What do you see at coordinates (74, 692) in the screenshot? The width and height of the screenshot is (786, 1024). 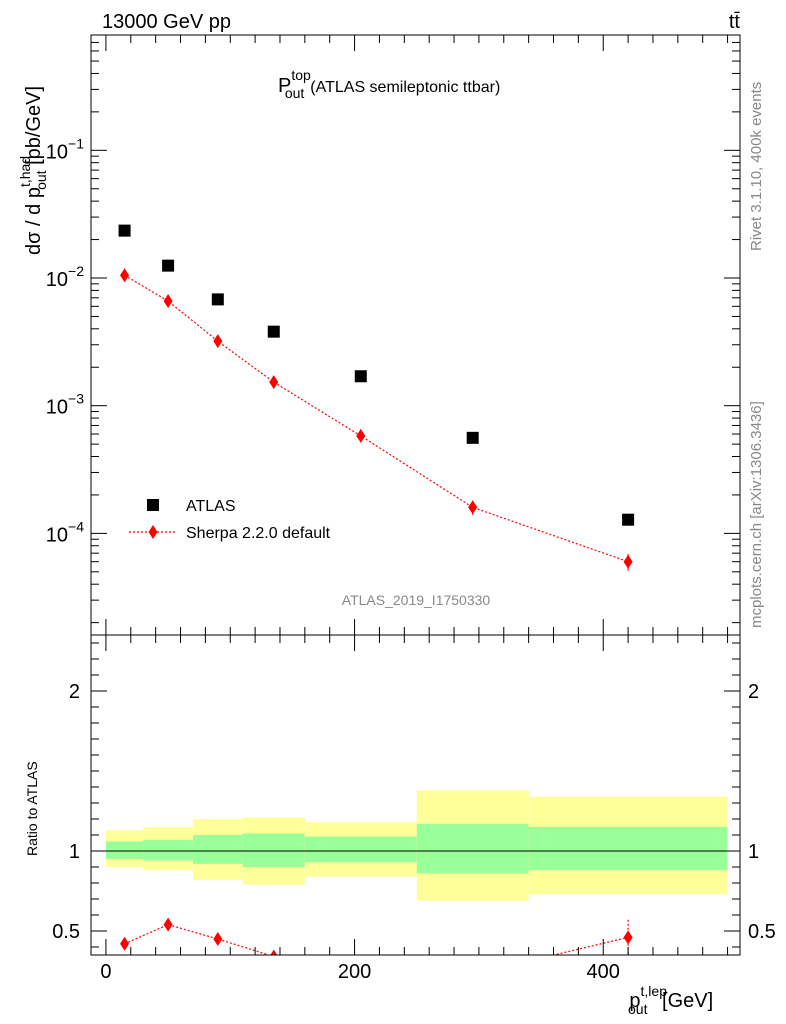 I see `ratio-y-tick-label-left: 2` at bounding box center [74, 692].